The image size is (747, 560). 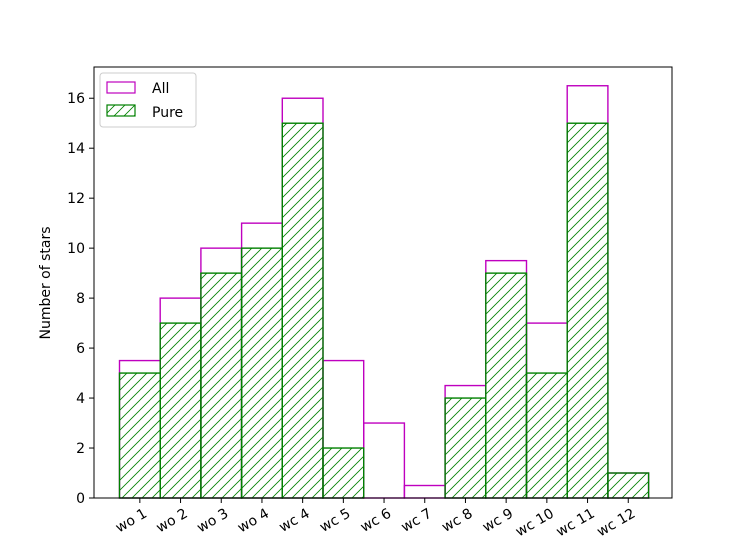 I want to click on x-tick-label: wc 6, so click(x=376, y=521).